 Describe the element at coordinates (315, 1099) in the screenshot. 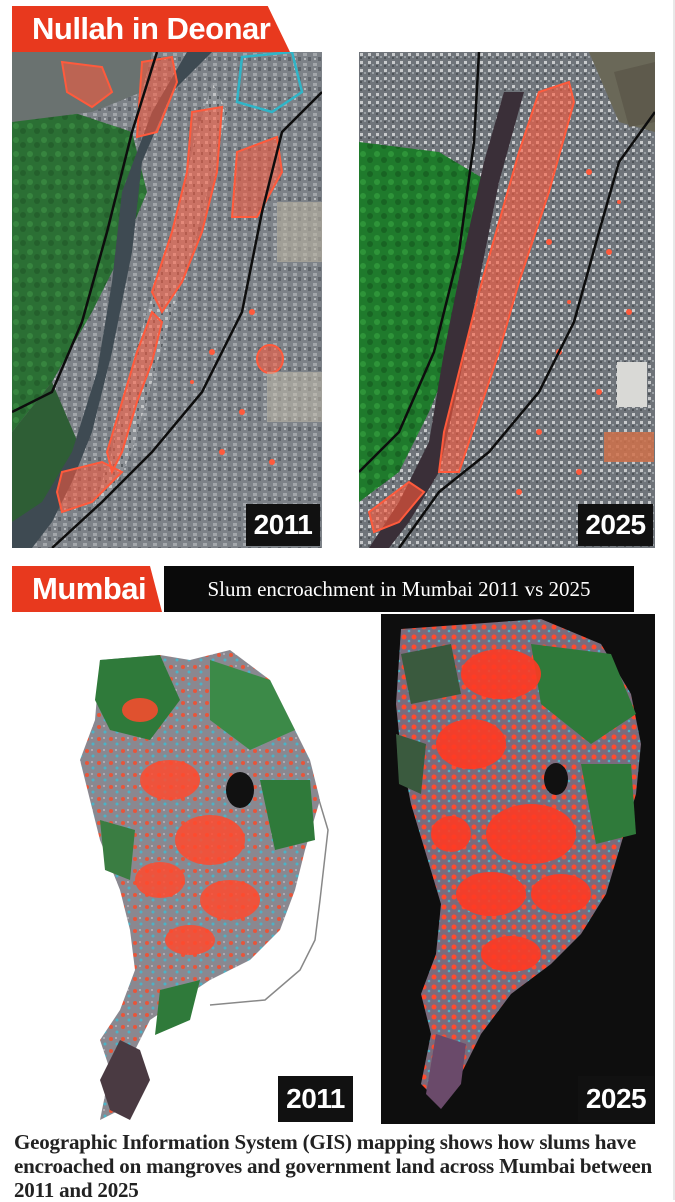

I see `mumbai-2011-year-badge: 2011` at that location.